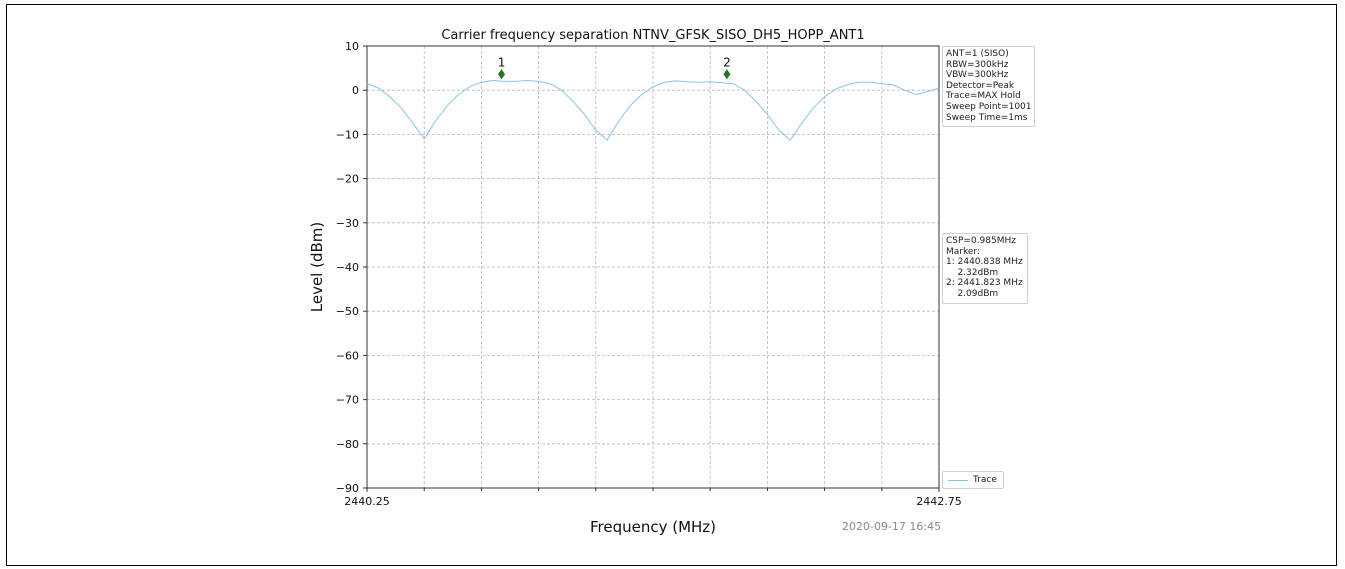 This screenshot has width=1345, height=569. What do you see at coordinates (727, 74) in the screenshot?
I see `marker-2-diamond` at bounding box center [727, 74].